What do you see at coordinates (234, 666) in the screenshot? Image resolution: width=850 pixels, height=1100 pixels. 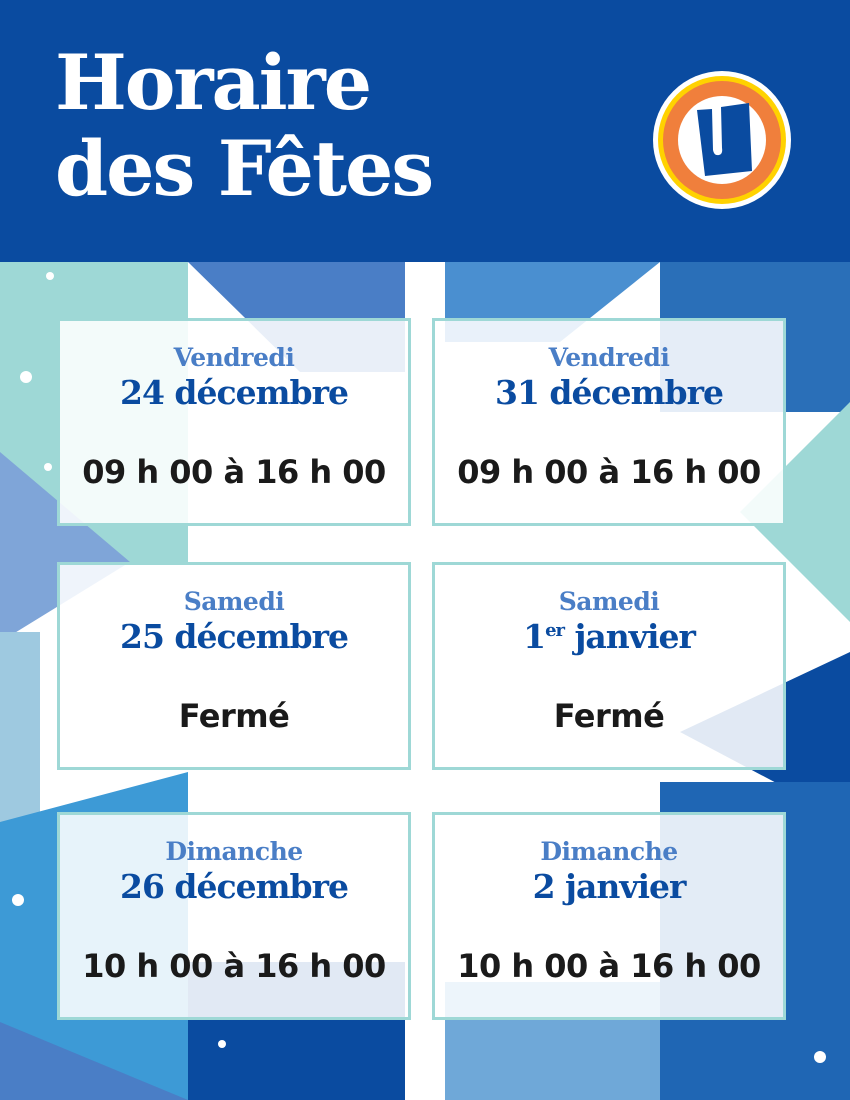 I see `schedule-card: Samedi 25 décembre Fermé` at bounding box center [234, 666].